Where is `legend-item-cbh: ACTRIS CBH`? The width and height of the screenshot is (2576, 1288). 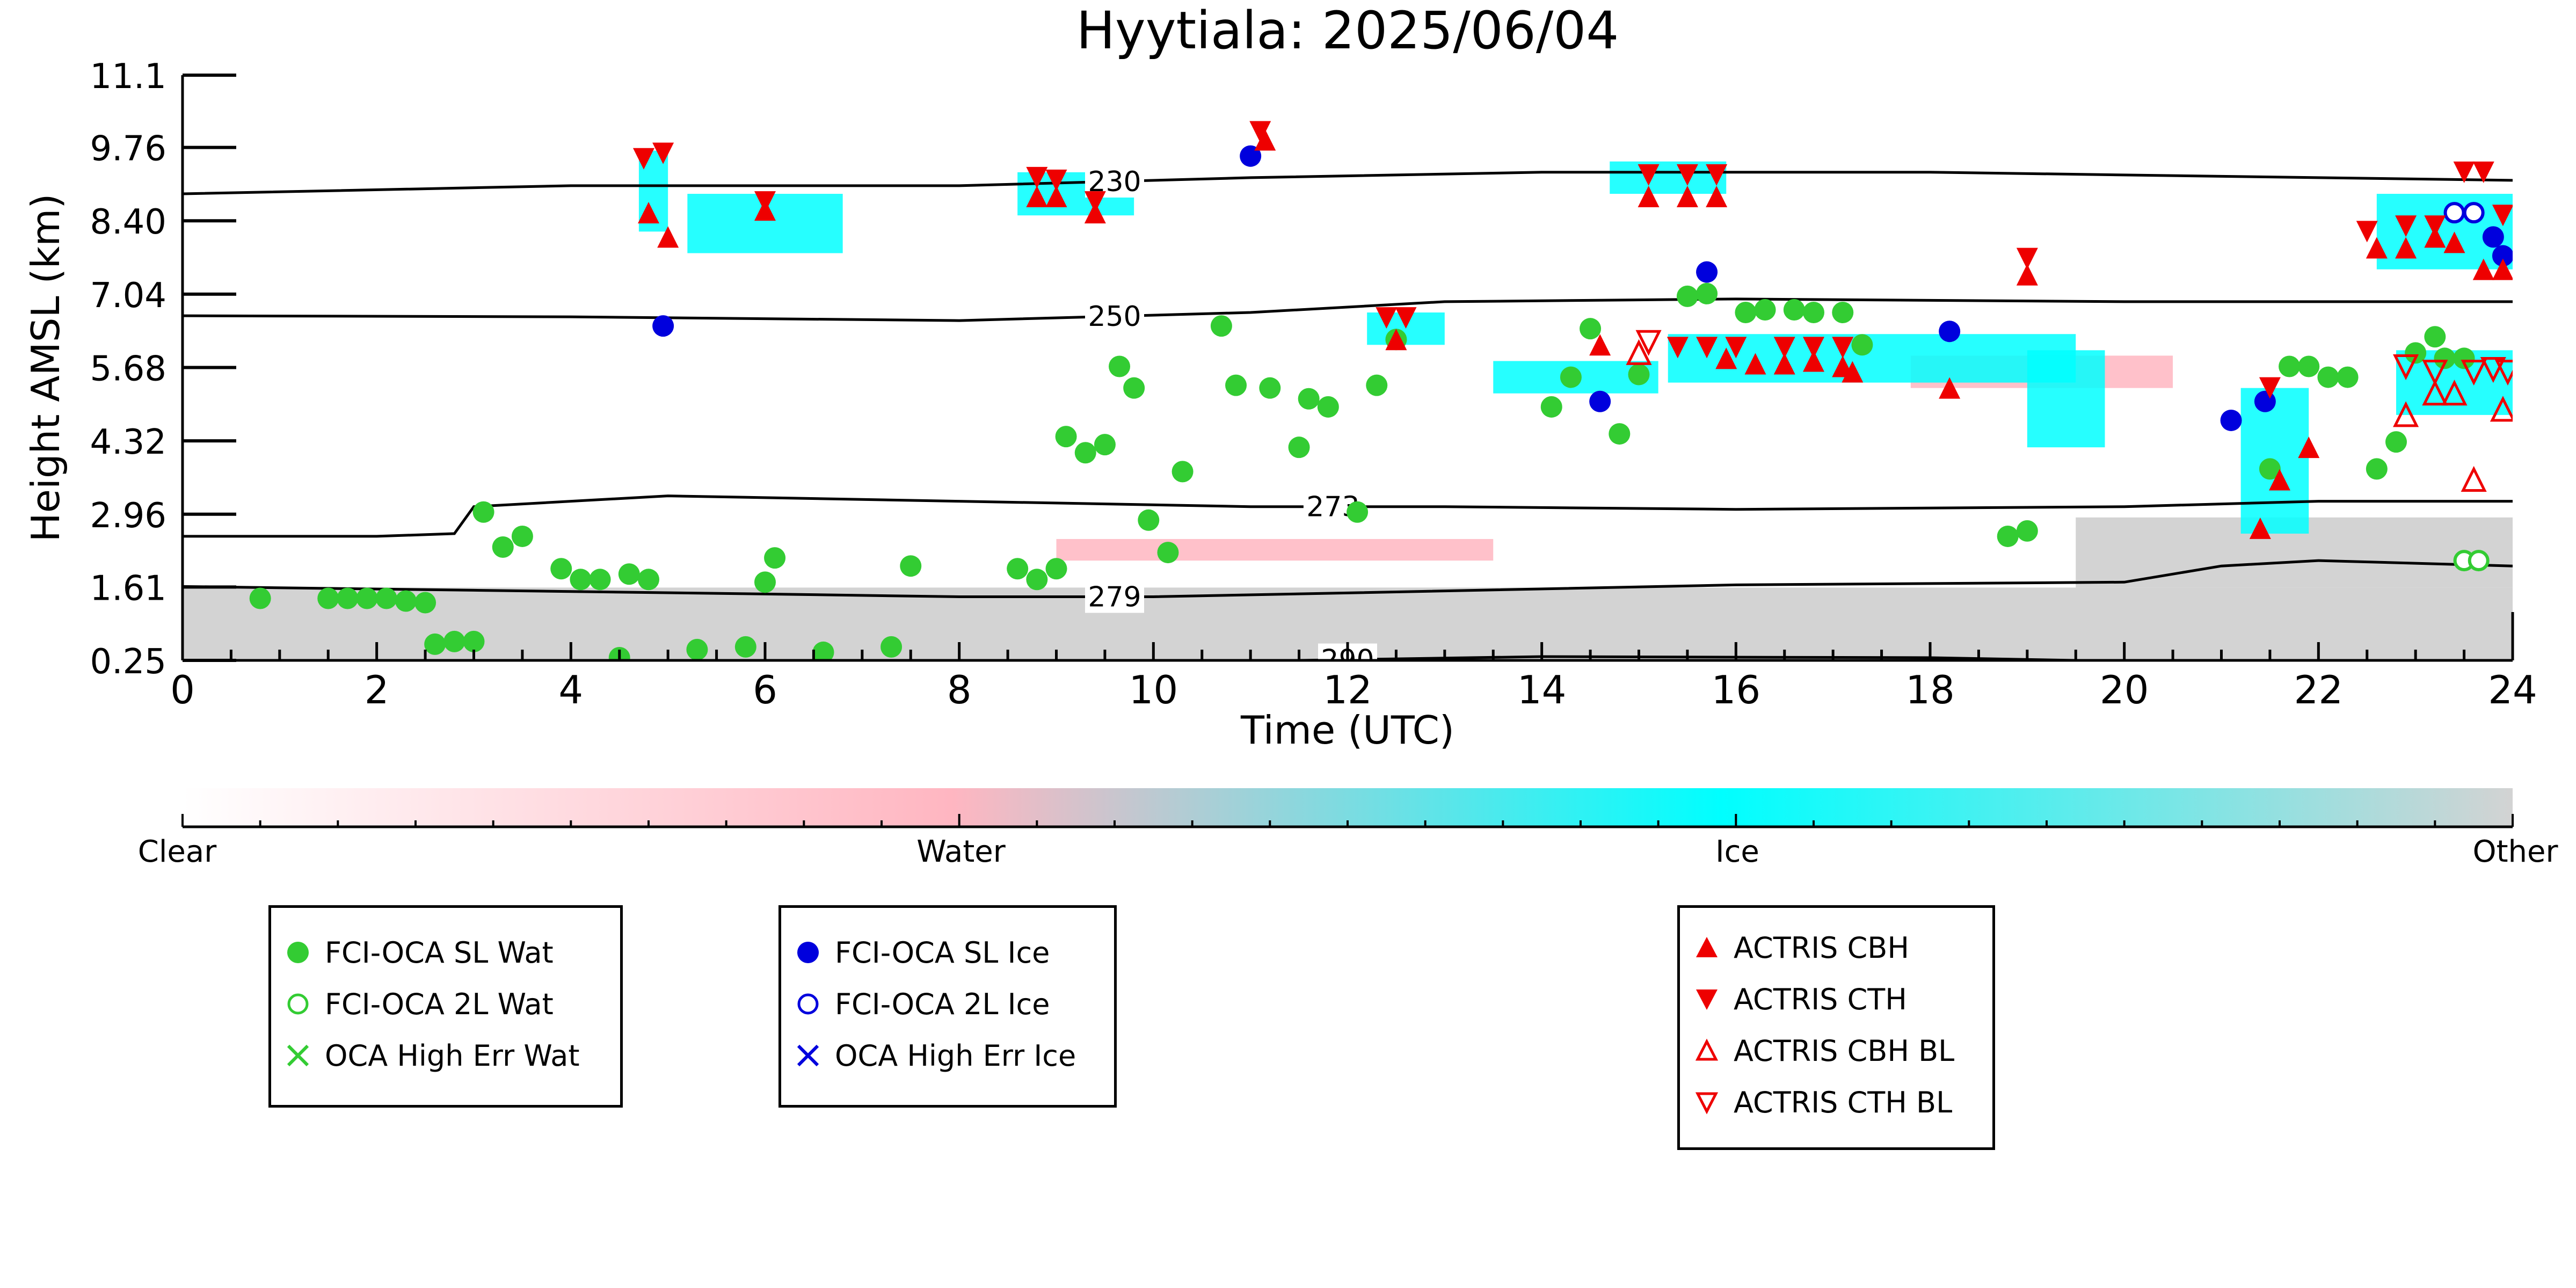 legend-item-cbh: ACTRIS CBH is located at coordinates (1836, 947).